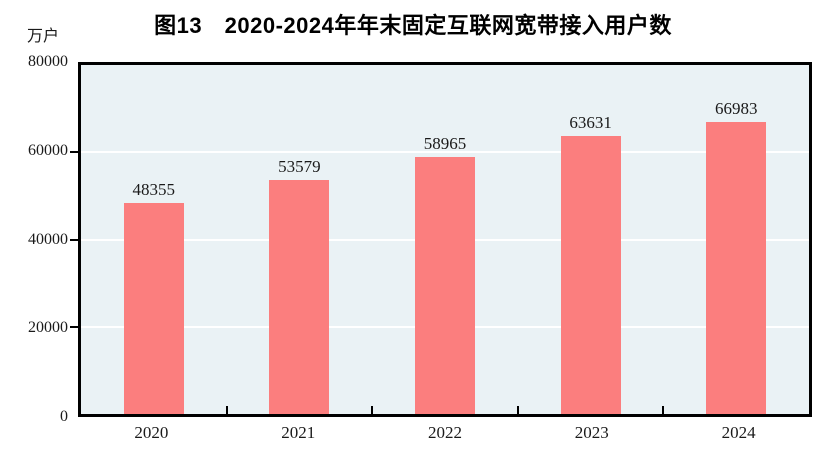  I want to click on bar-value-label-2023: 63631, so click(590, 123).